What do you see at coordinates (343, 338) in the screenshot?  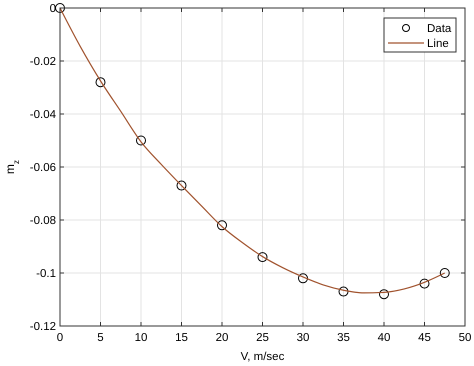 I see `x-tick-label: 35` at bounding box center [343, 338].